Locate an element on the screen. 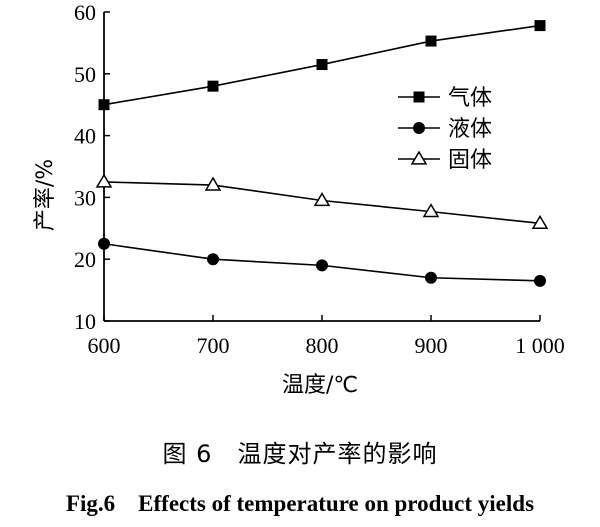 The width and height of the screenshot is (600, 527). y-tick-label: 20 is located at coordinates (85, 259).